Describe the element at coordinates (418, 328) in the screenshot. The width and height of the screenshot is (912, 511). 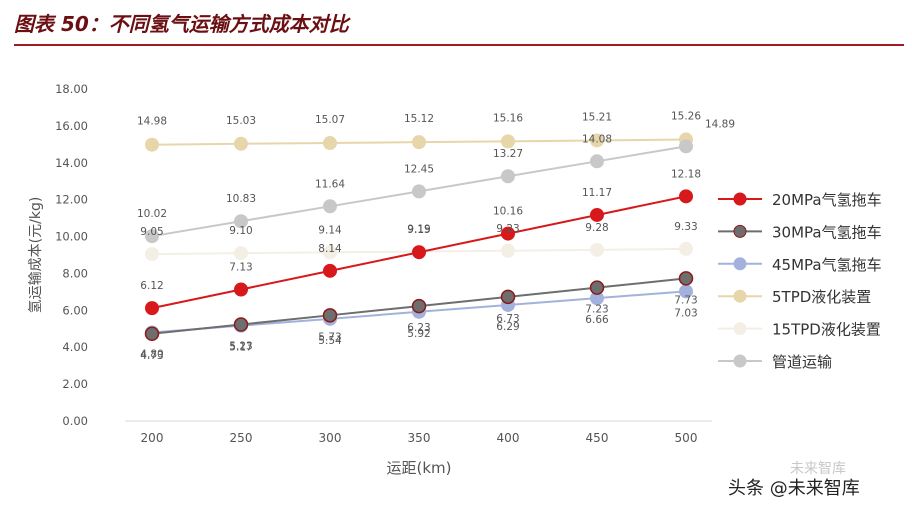
I see `data-label: 6.23` at that location.